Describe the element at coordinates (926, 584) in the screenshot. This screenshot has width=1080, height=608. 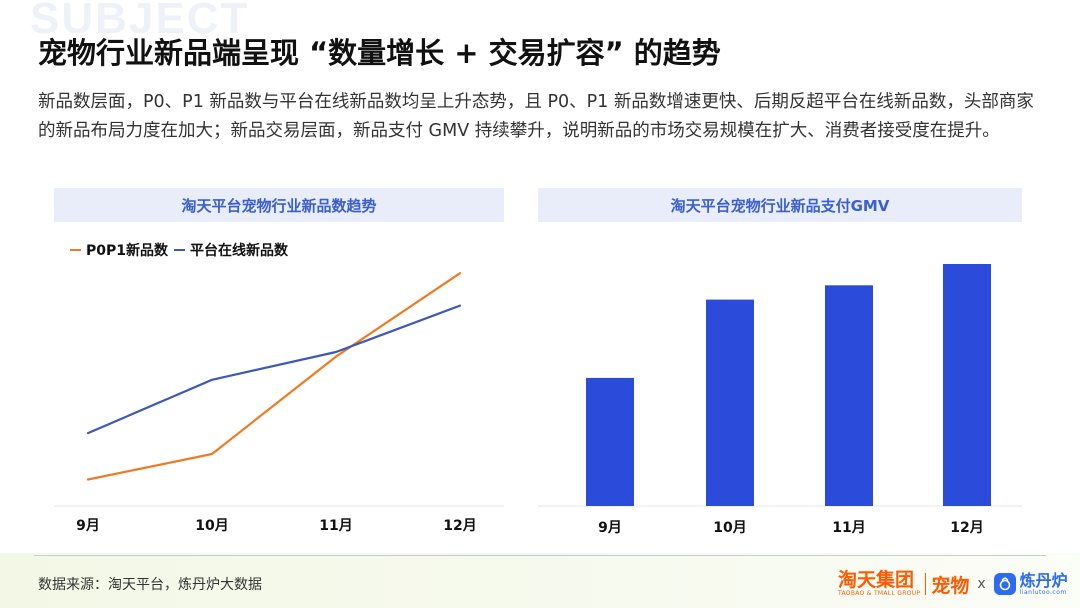
I see `logo-separator` at that location.